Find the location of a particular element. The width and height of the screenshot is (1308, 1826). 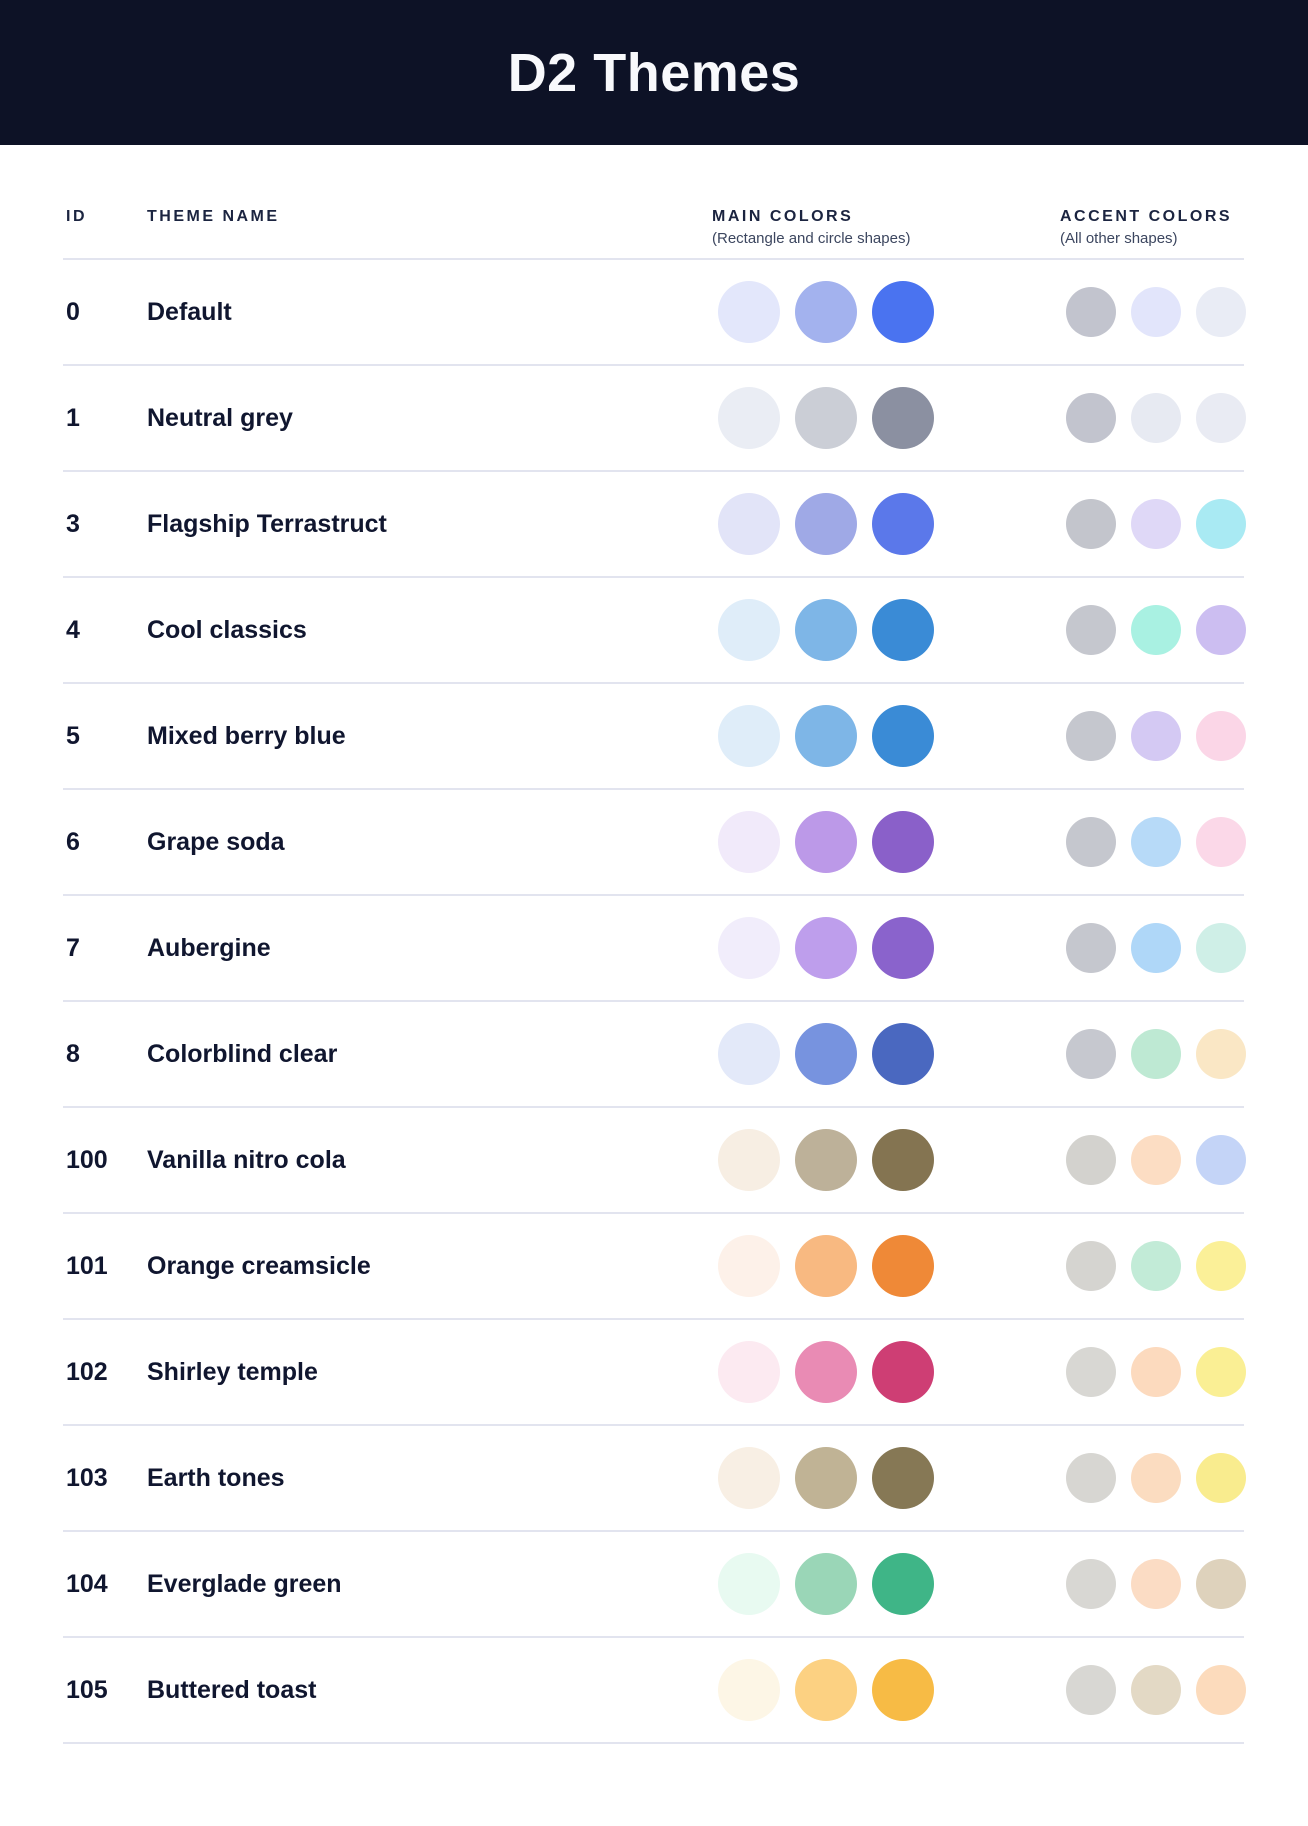

theme-row: 5 Mixed berry blue is located at coordinates (654, 737).